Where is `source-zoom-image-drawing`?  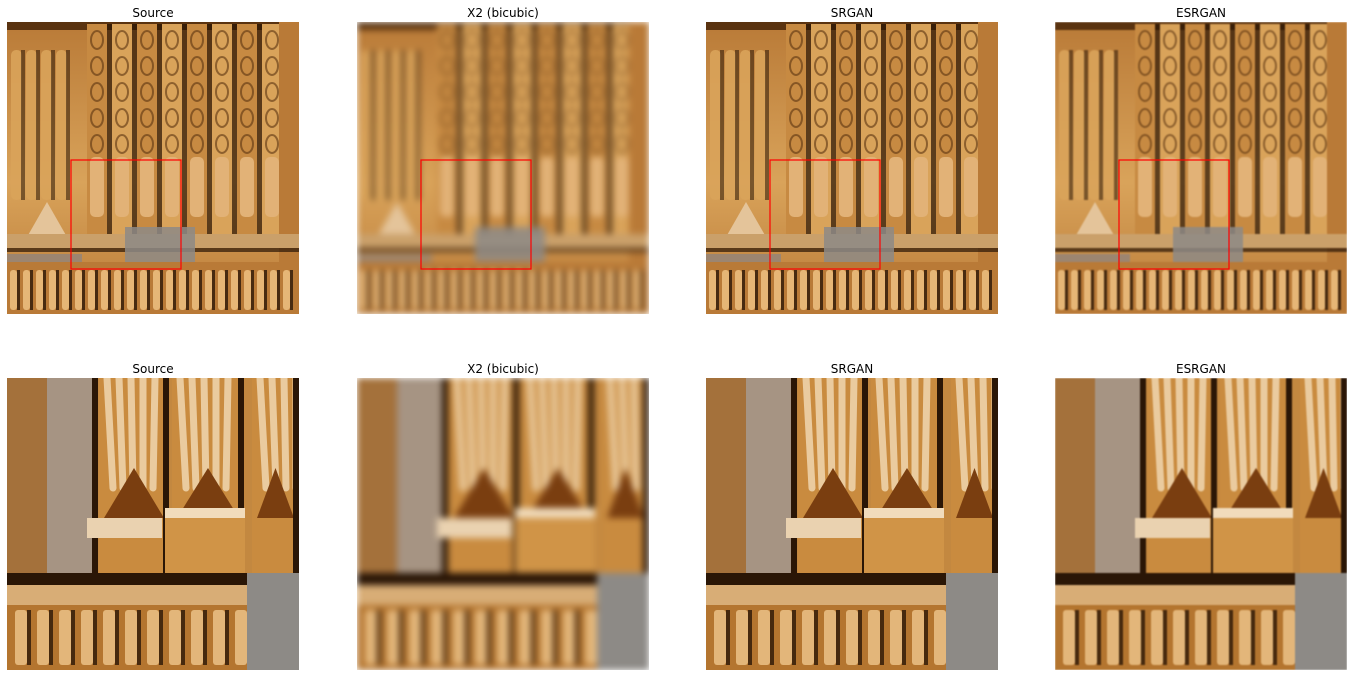 source-zoom-image-drawing is located at coordinates (153, 524).